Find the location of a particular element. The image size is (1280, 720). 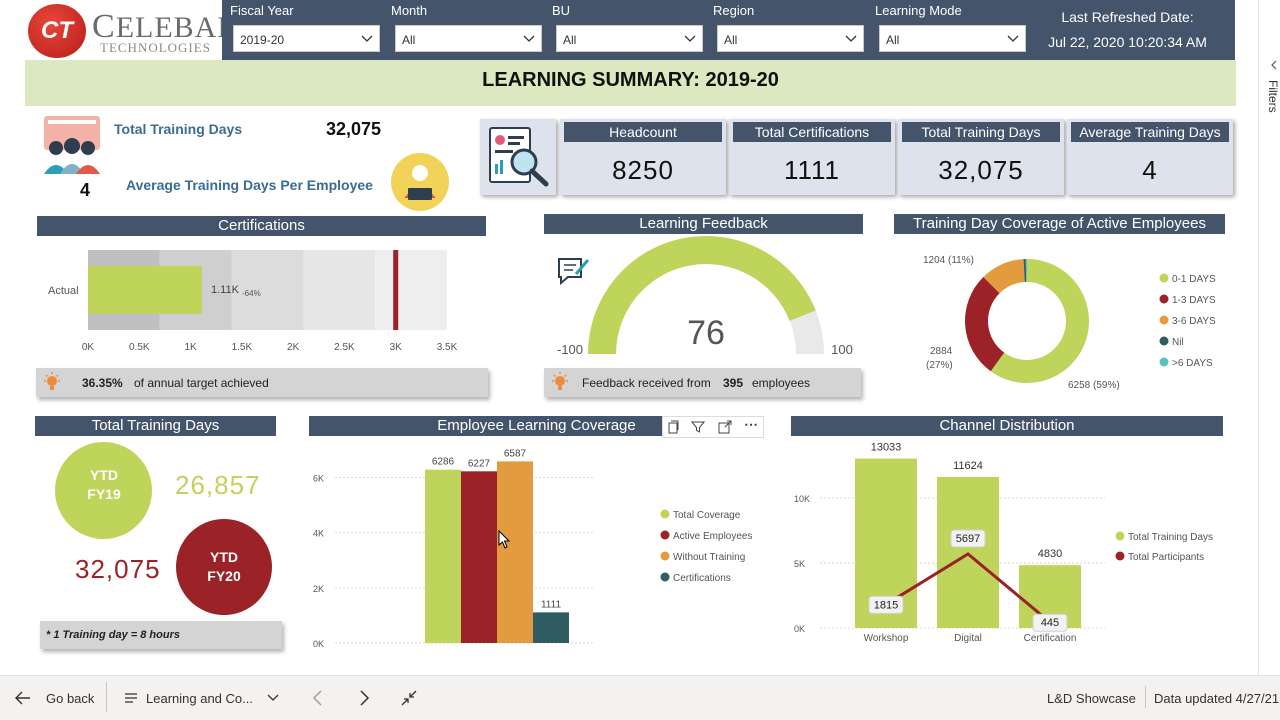

last-refreshed-value: Jul 22, 2020 10:20:34 AM is located at coordinates (1127, 42).